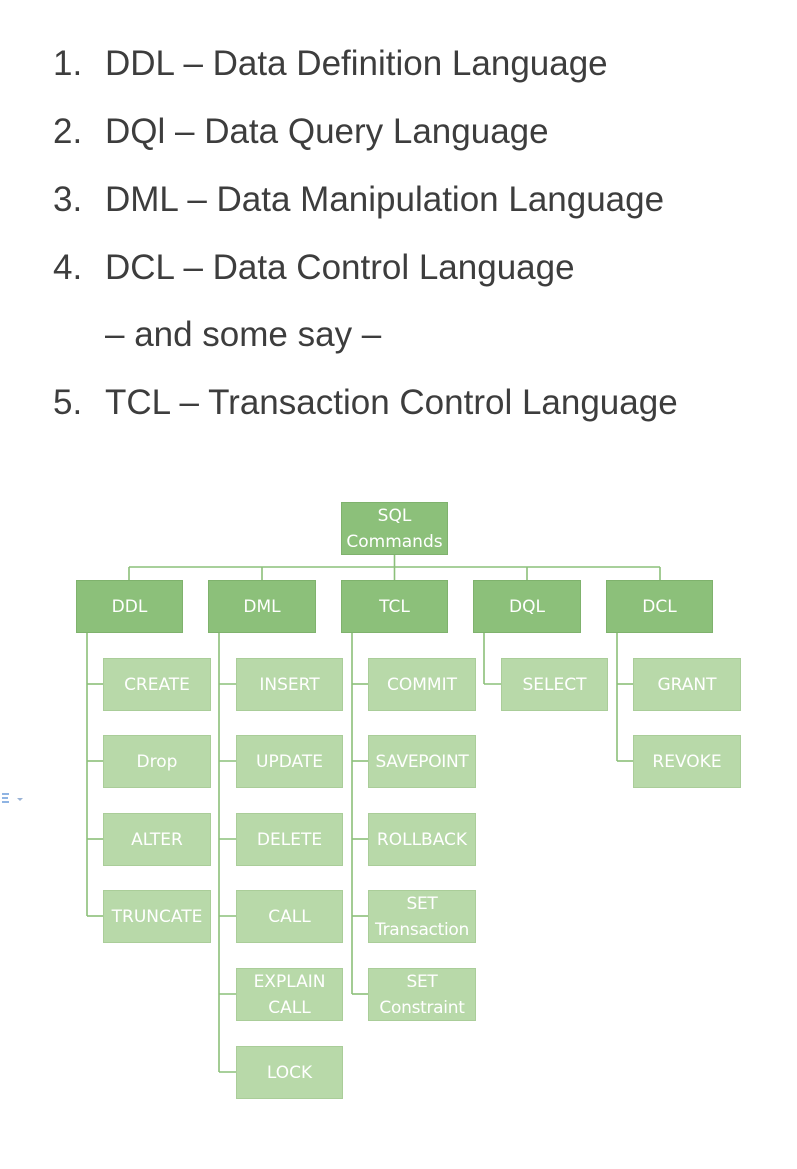  I want to click on leaf-node-savepoint: SAVEPOINT, so click(422, 761).